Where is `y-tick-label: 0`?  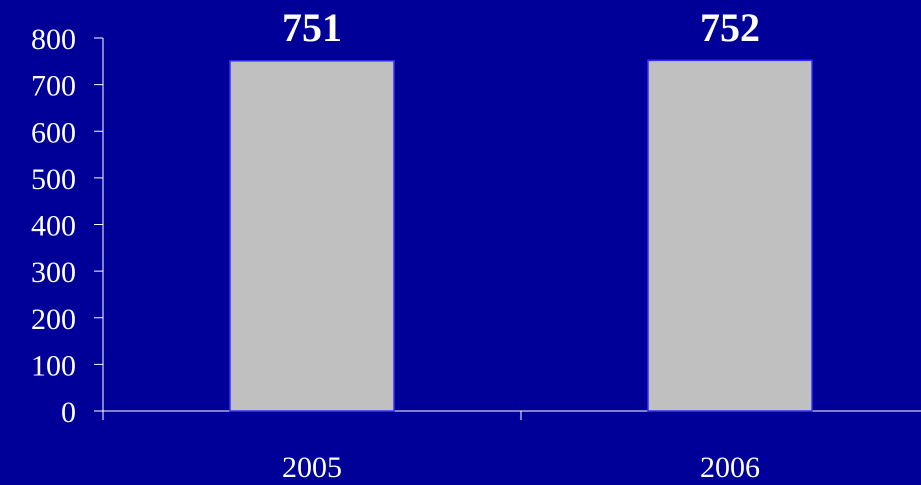 y-tick-label: 0 is located at coordinates (68, 412).